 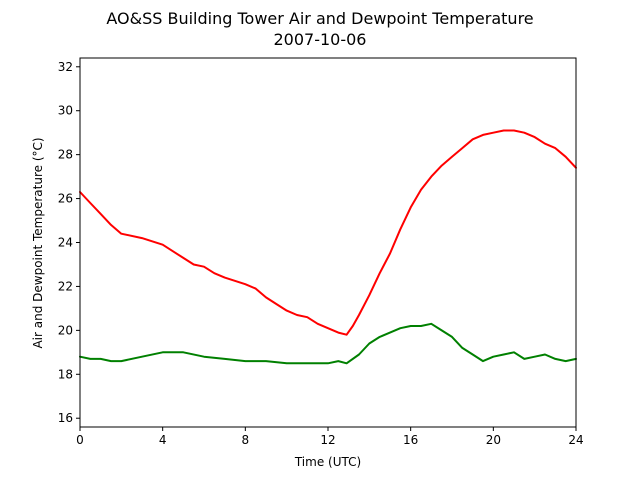 I want to click on dewpoint-temperature-line, so click(x=328, y=343).